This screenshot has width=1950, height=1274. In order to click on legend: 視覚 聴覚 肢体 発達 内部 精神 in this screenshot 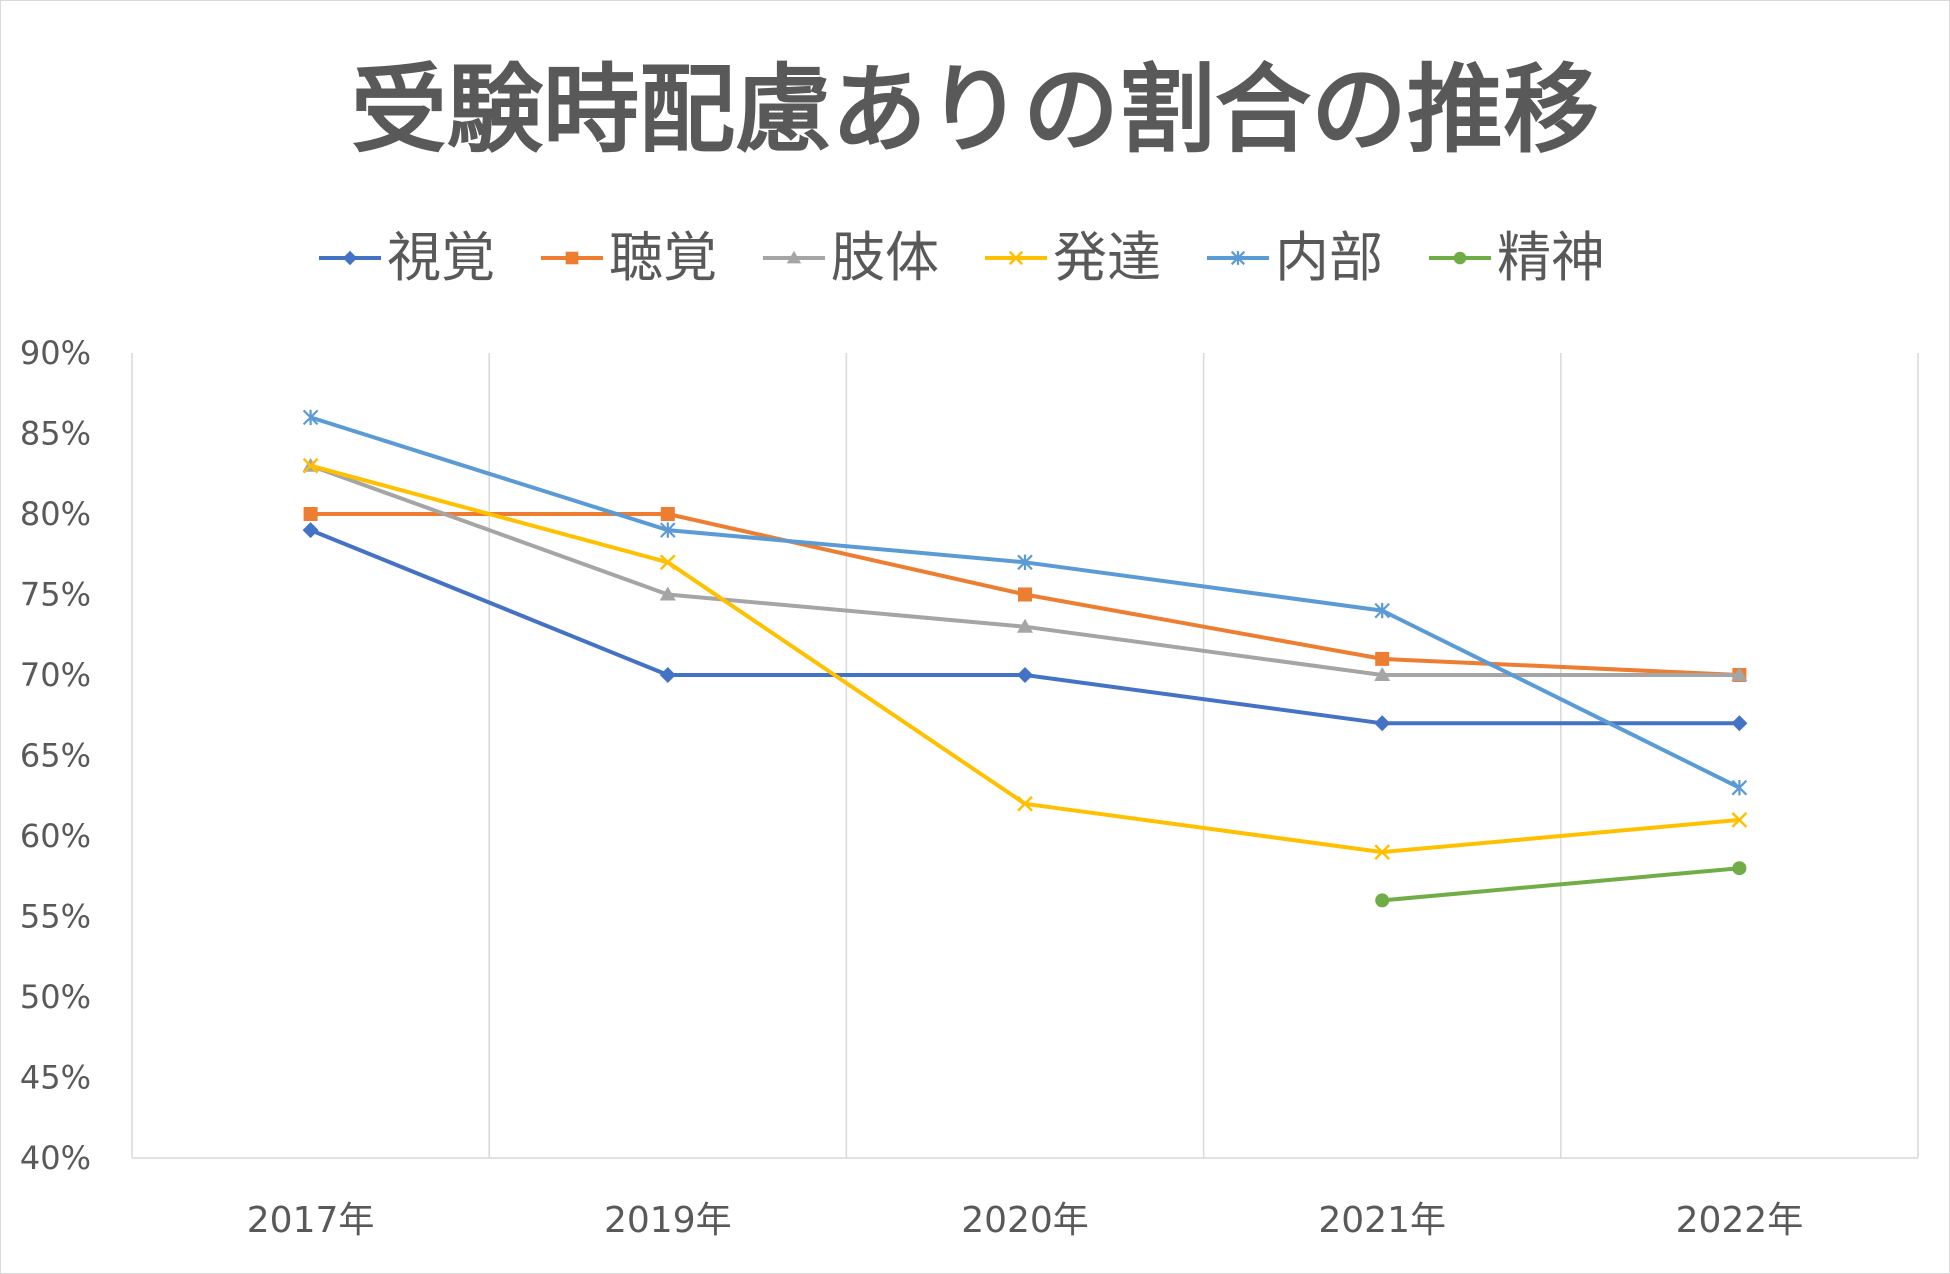, I will do `click(962, 257)`.